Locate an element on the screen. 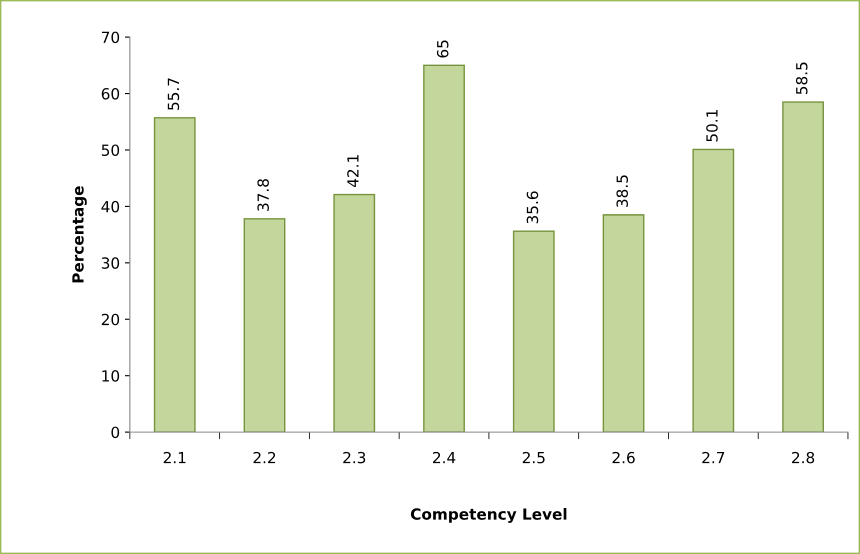  y-tick-label: 30 is located at coordinates (111, 263).